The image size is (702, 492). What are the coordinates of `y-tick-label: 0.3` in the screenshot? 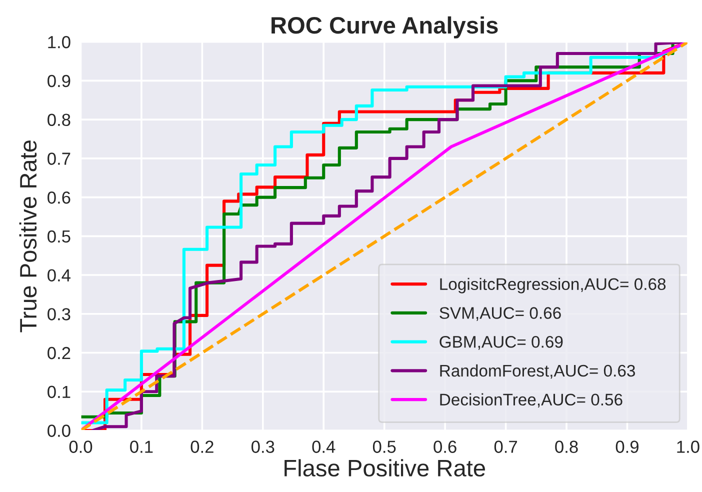 It's located at (59, 314).